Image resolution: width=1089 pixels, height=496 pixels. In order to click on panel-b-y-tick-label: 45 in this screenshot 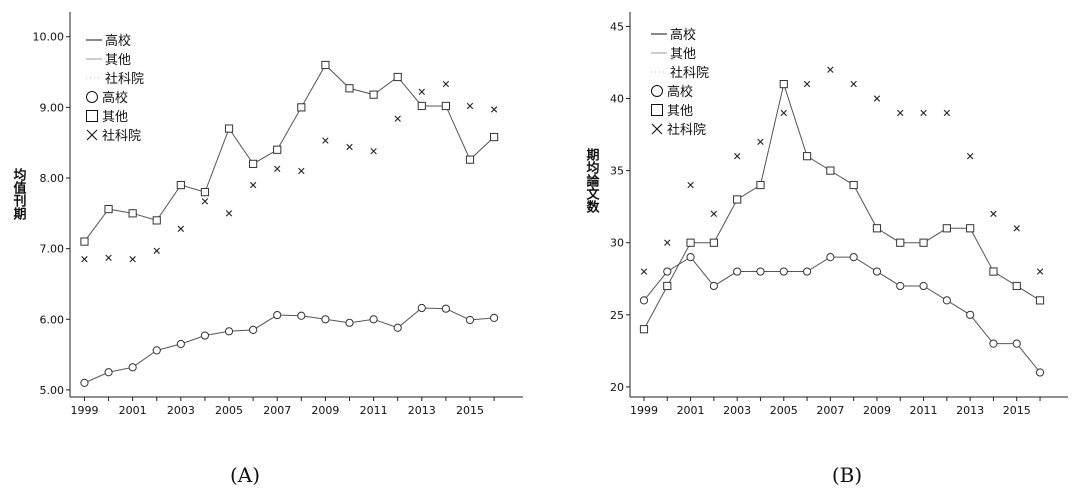, I will do `click(617, 26)`.